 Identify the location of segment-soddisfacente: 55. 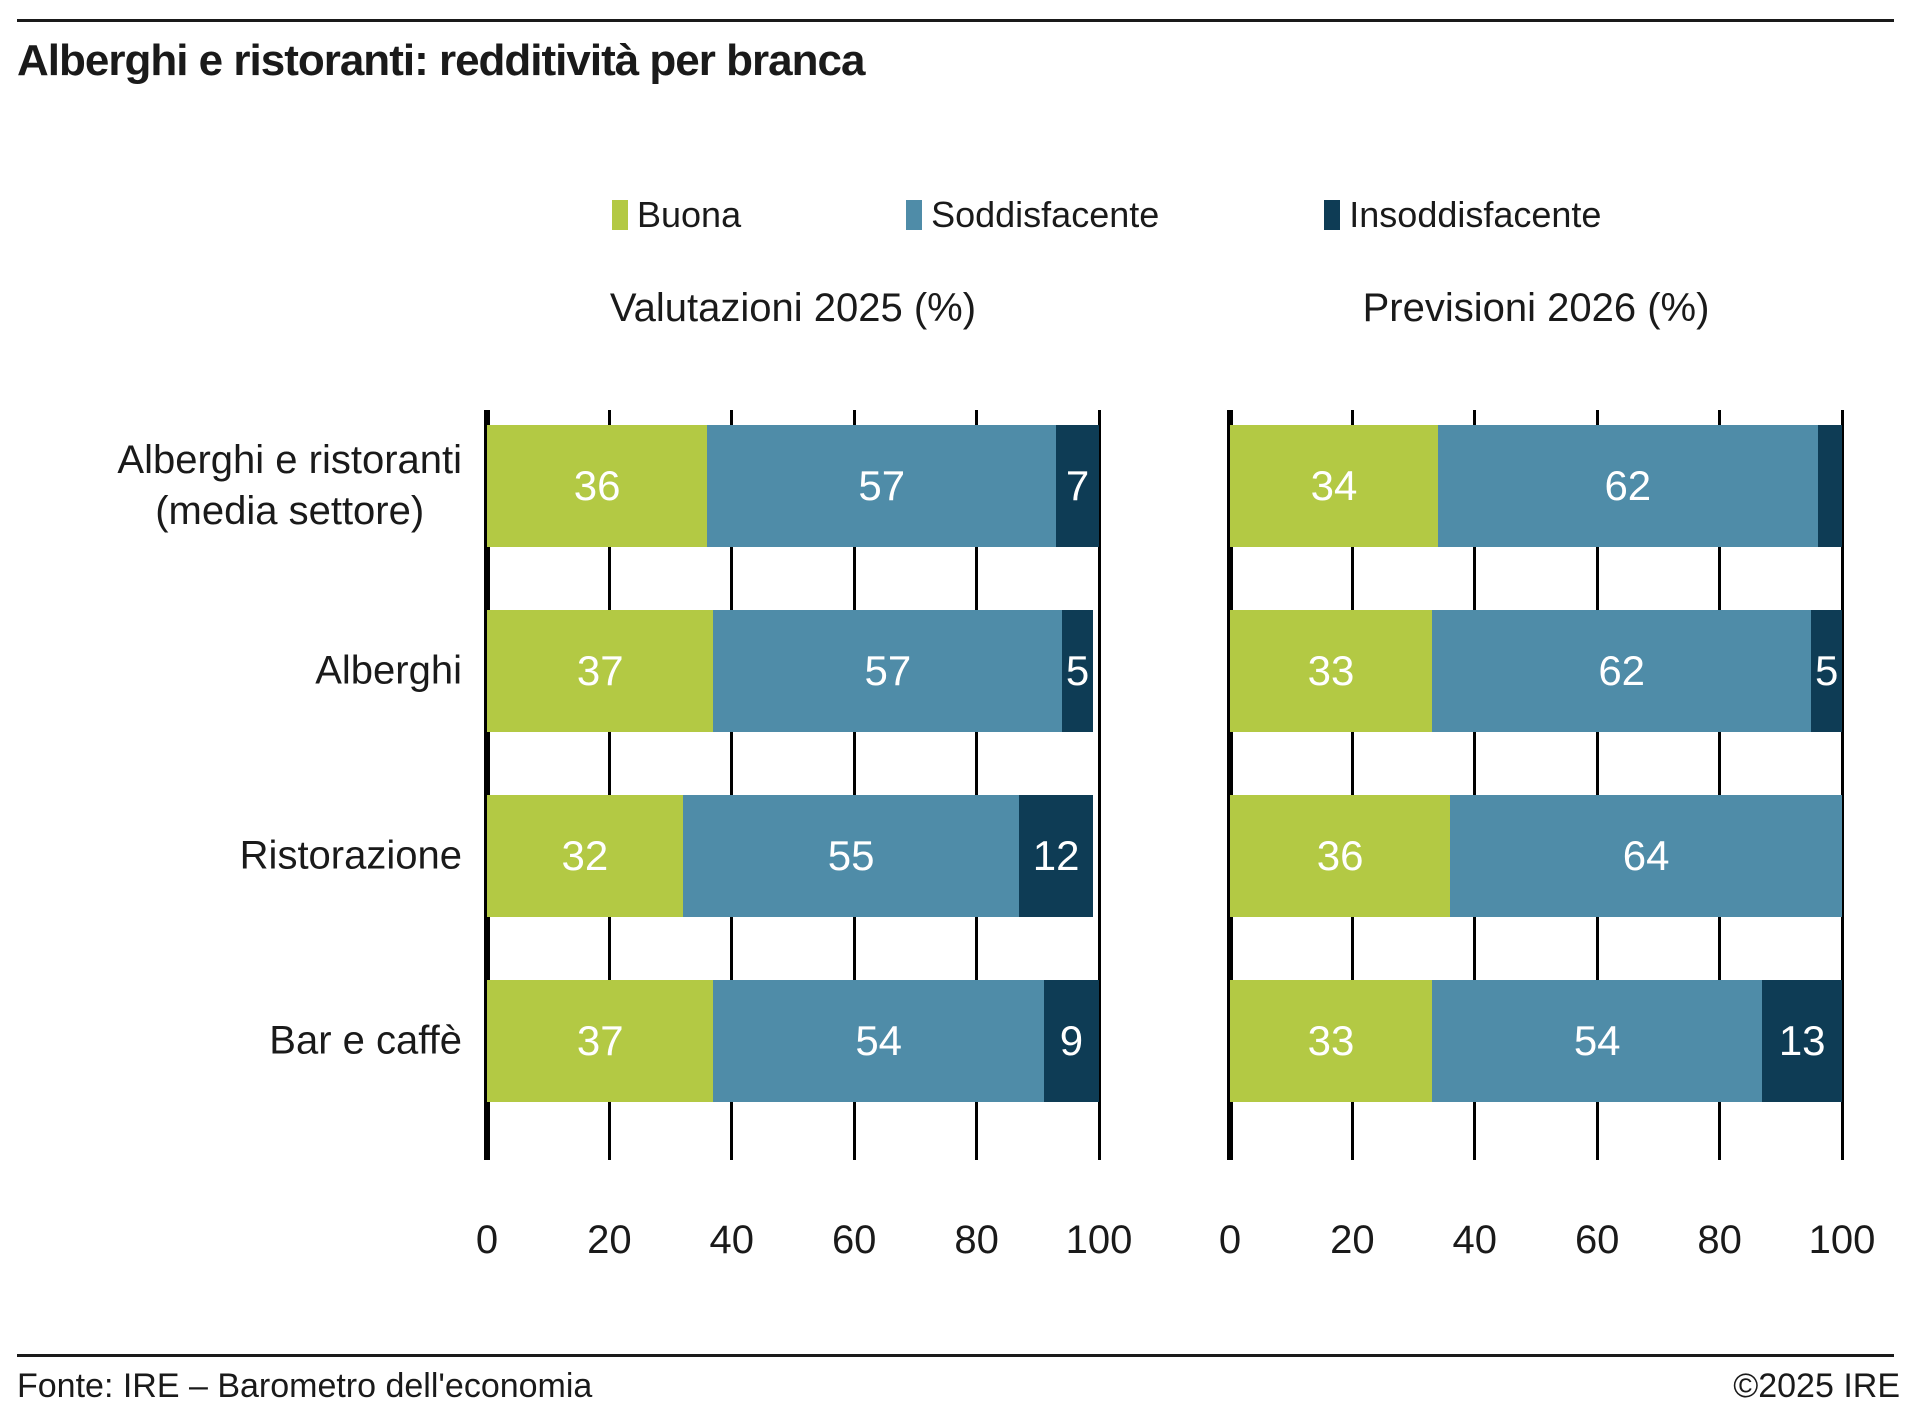
(851, 856).